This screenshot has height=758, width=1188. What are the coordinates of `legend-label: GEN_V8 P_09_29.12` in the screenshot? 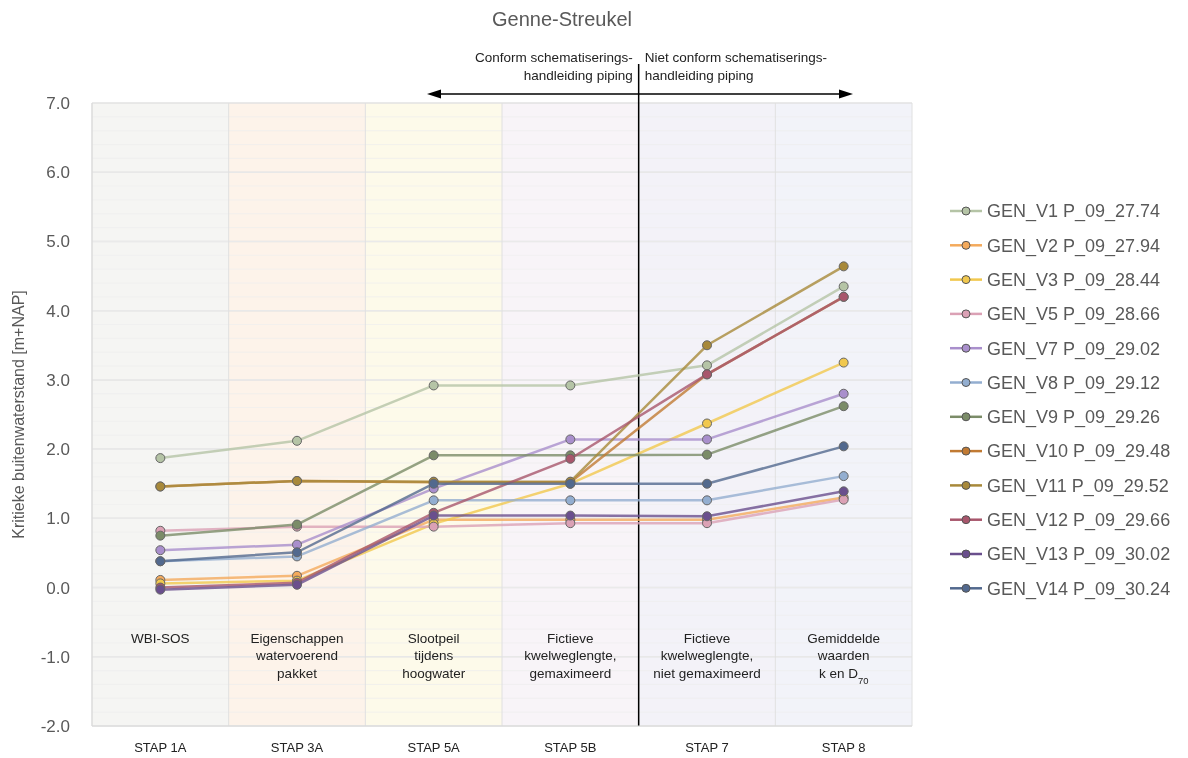 It's located at (1074, 383).